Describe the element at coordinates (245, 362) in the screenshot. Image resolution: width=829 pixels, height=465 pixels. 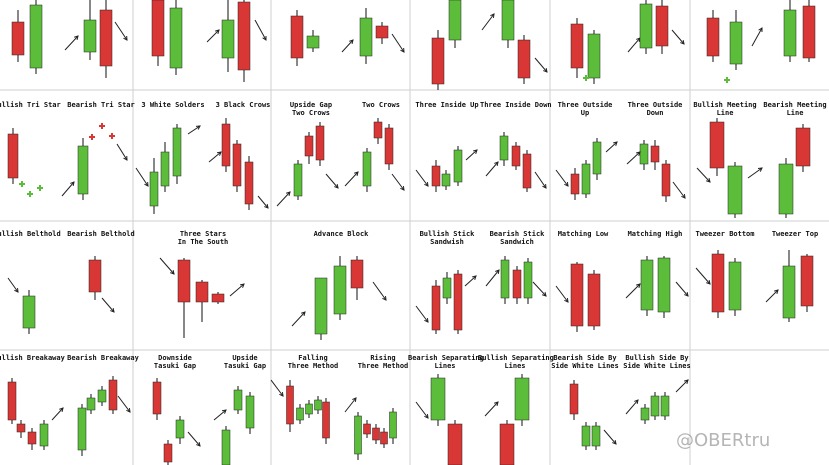
I see `pattern-label: Upside Tasuki Gap` at that location.